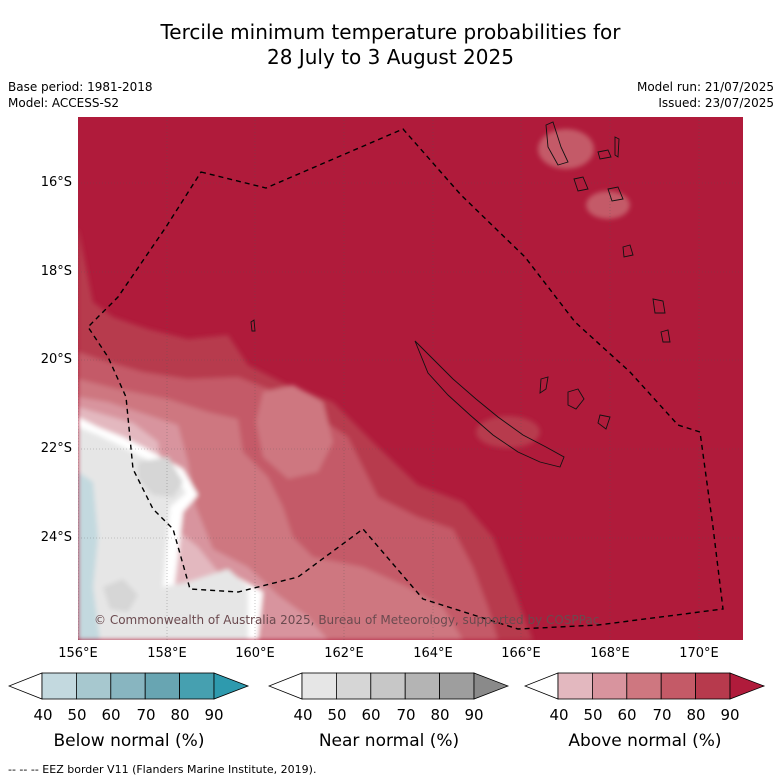 The width and height of the screenshot is (781, 781). I want to click on below-normal-50-region, so click(89, 556).